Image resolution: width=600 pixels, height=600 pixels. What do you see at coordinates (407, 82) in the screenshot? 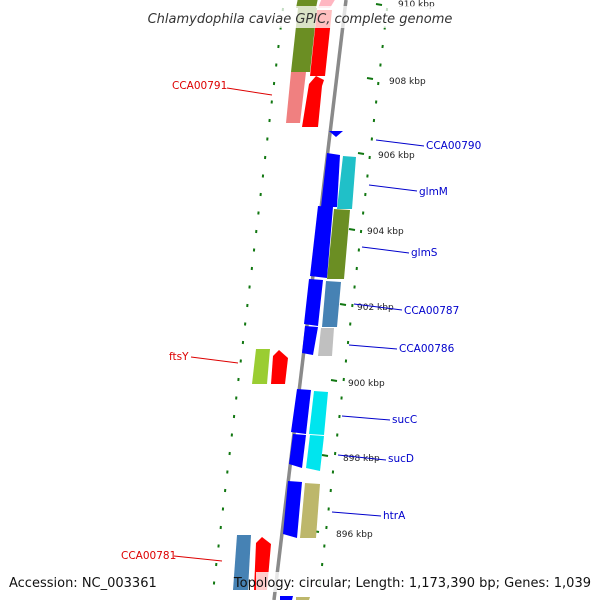
I see `scale-label: 908 kbp` at bounding box center [407, 82].